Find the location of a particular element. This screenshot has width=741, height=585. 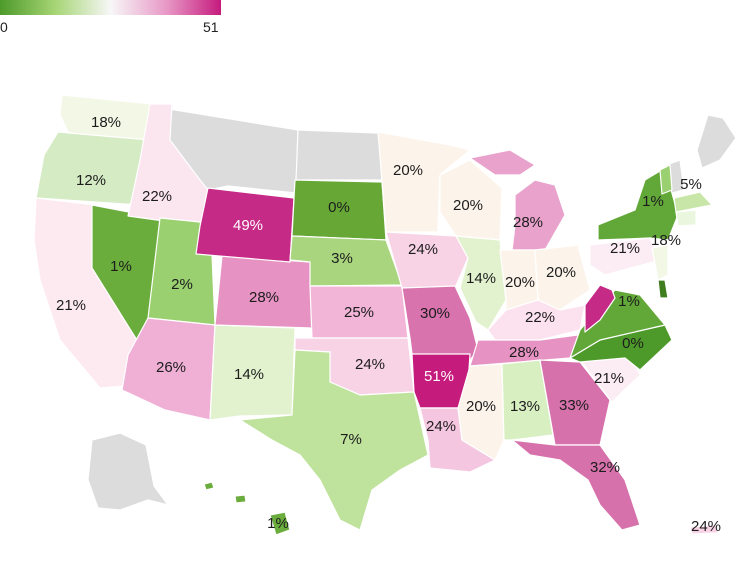

label-sc: 21% is located at coordinates (609, 378).